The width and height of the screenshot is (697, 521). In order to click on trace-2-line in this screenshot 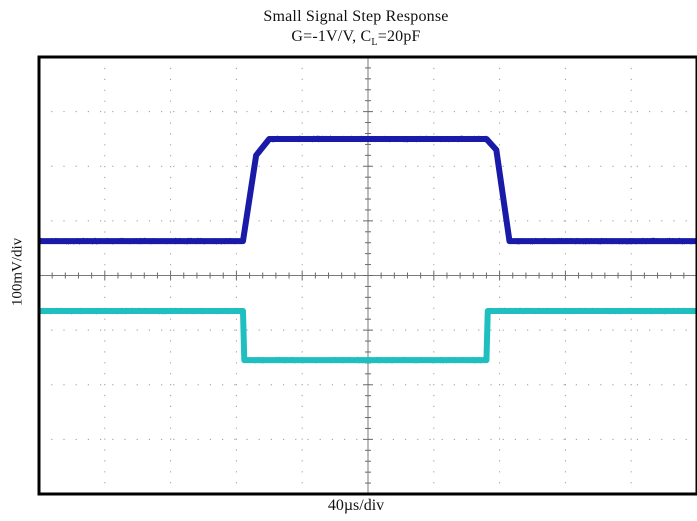, I will do `click(368, 336)`.